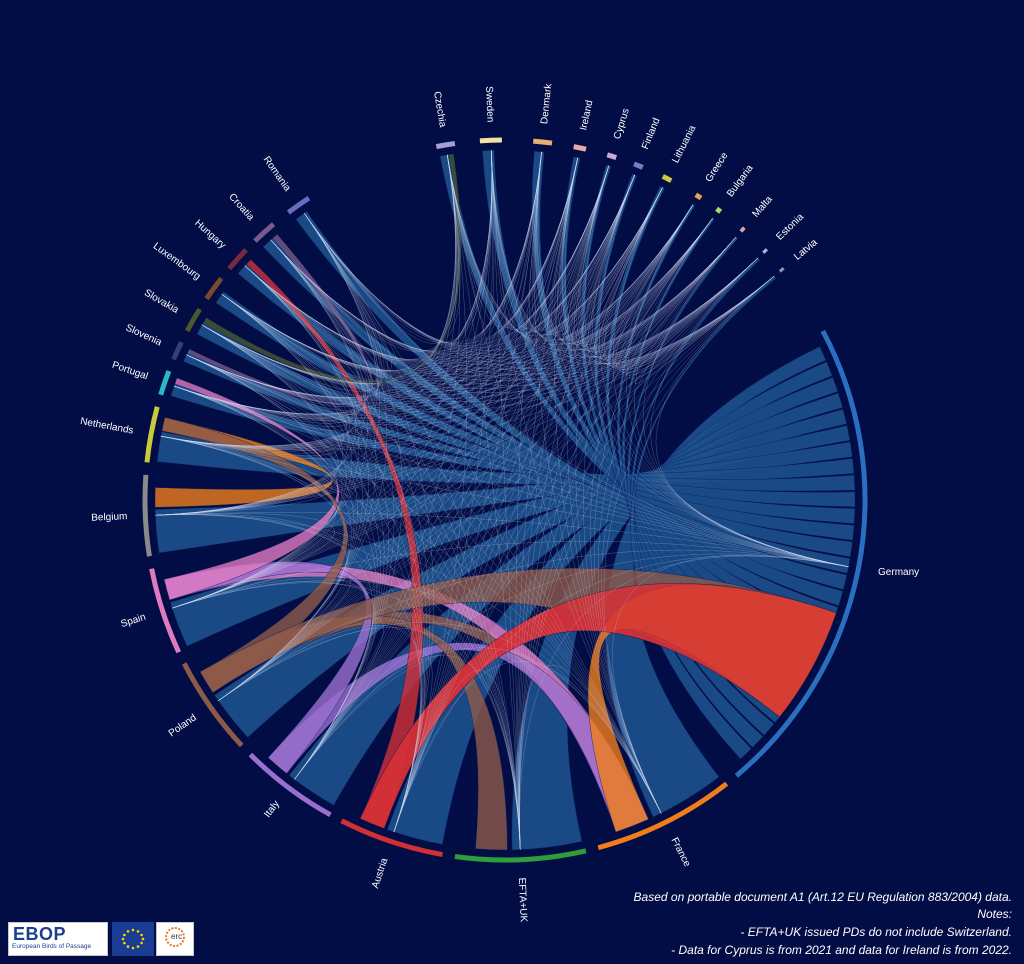 The width and height of the screenshot is (1024, 964). I want to click on group-arc-slovakia, so click(193, 320).